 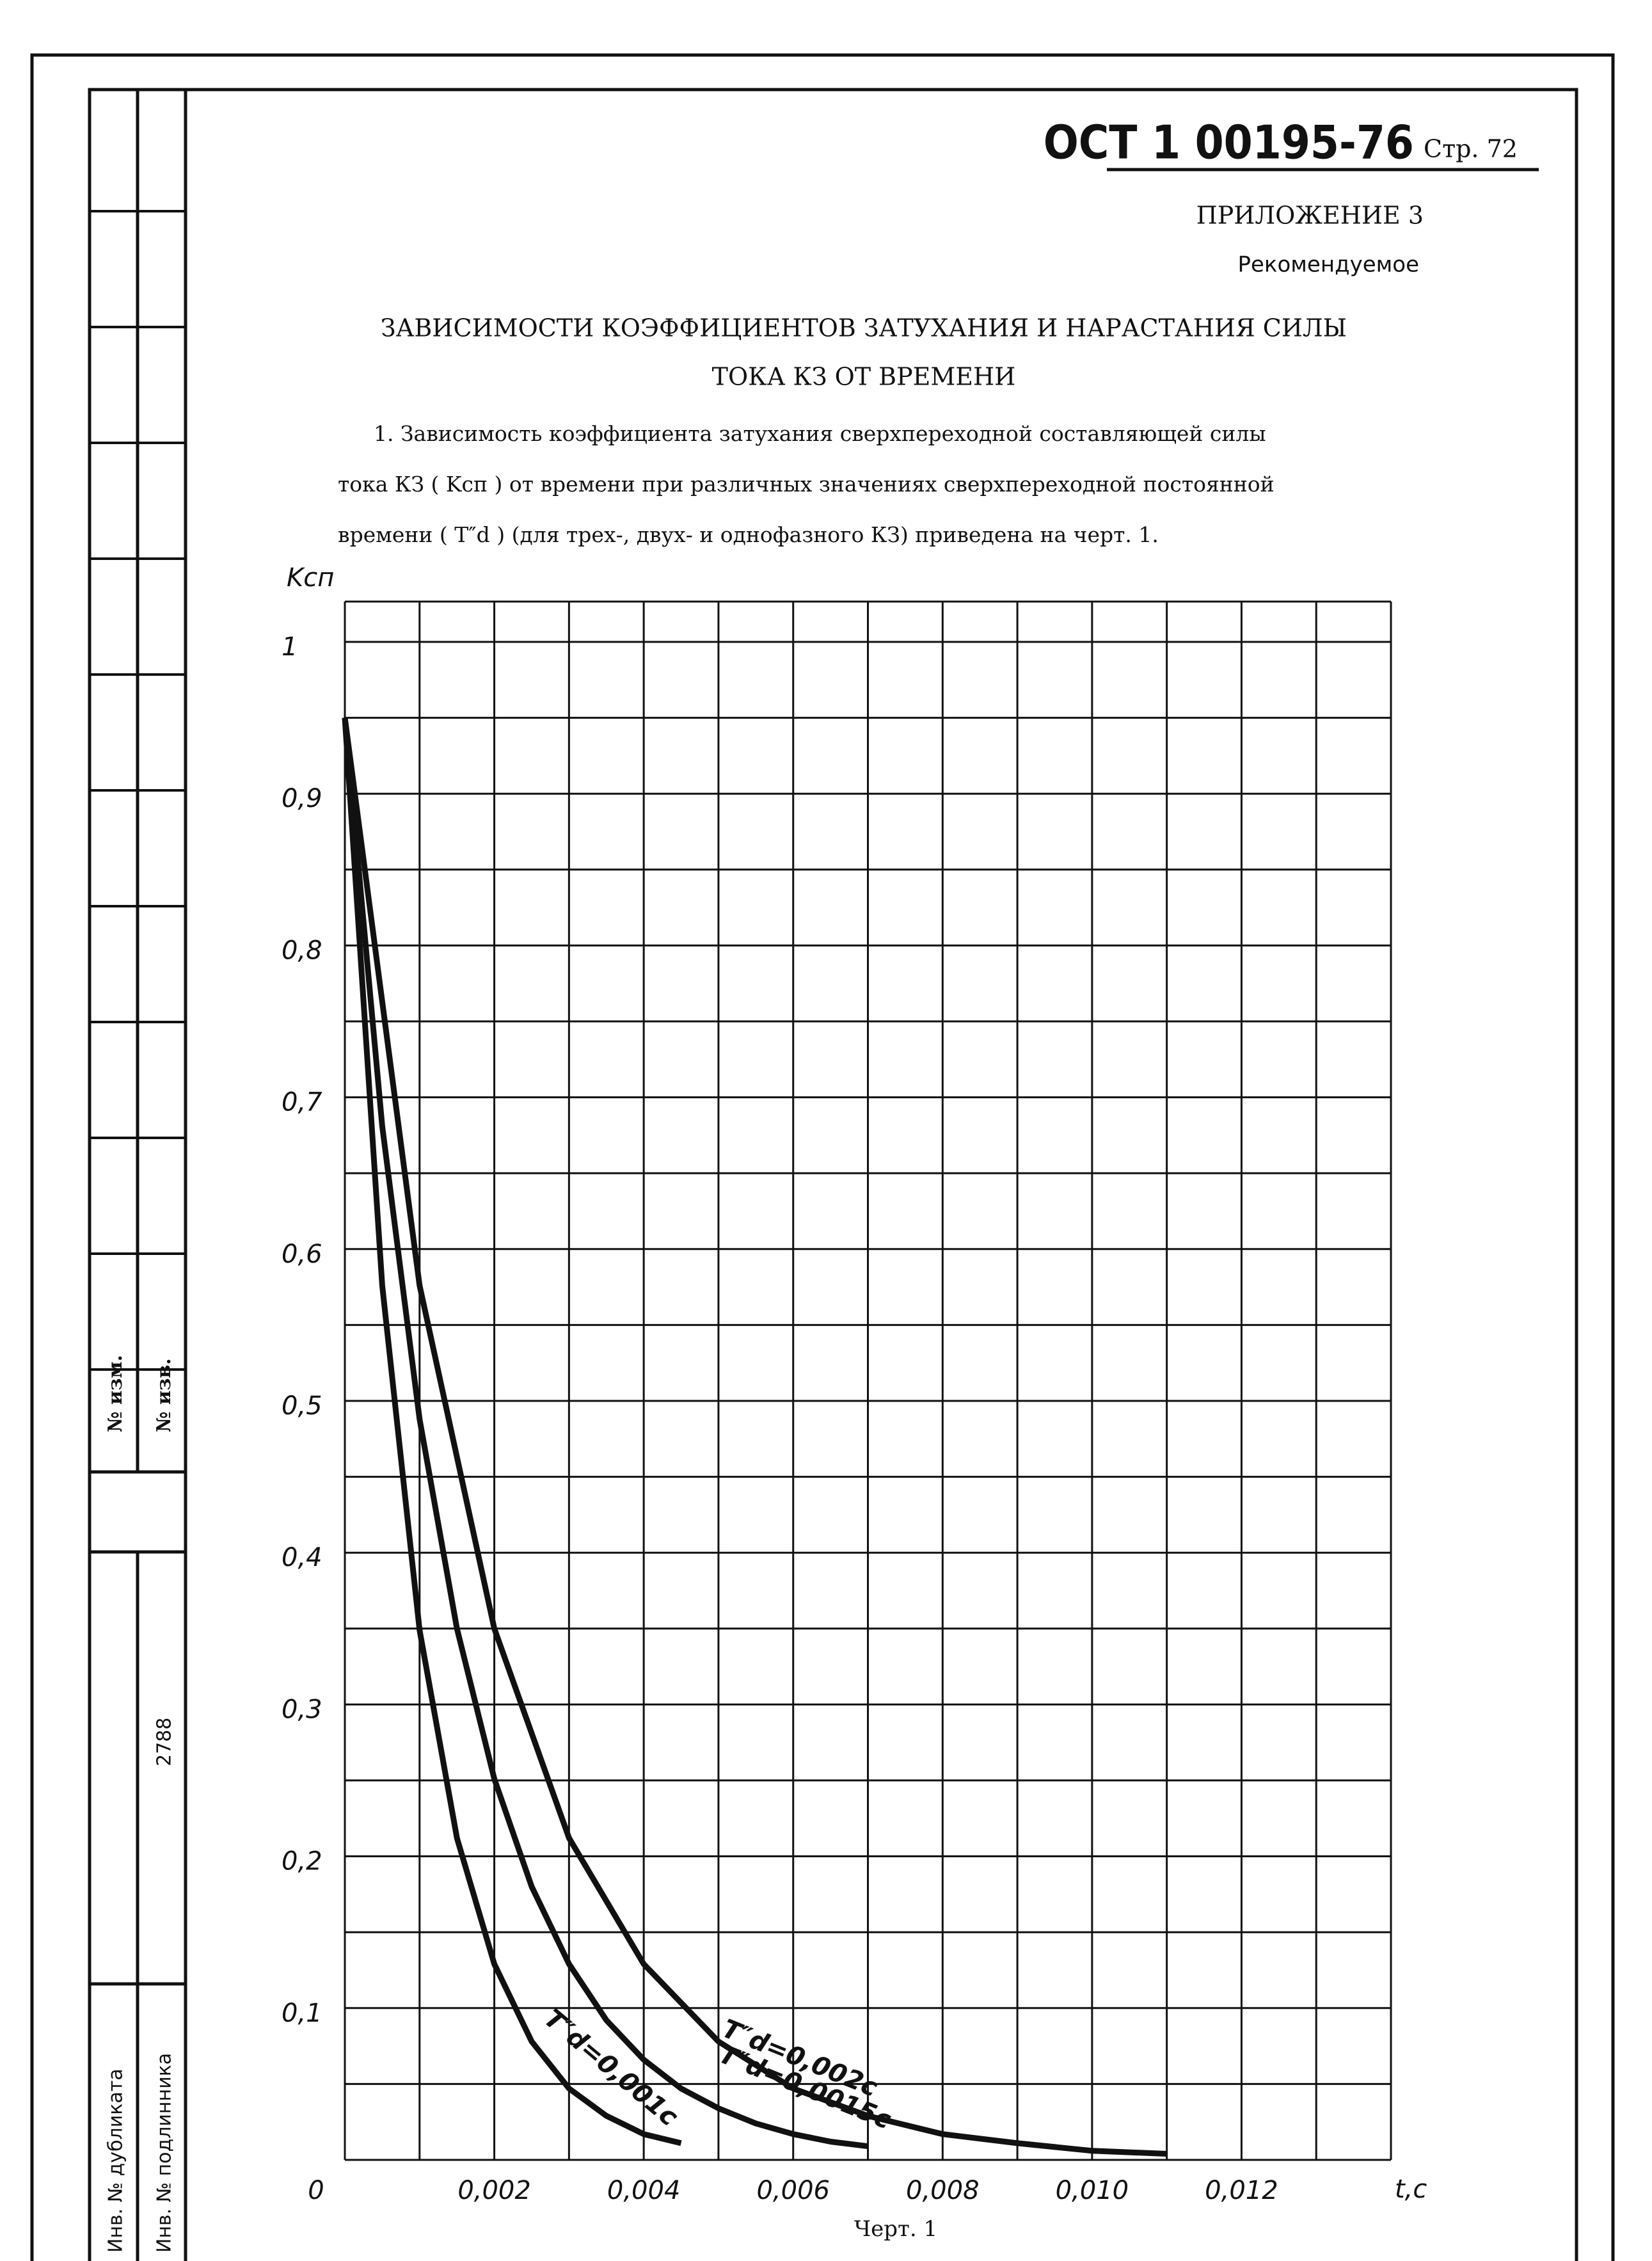 What do you see at coordinates (164, 1395) in the screenshot?
I see `stamp-text: № изв.` at bounding box center [164, 1395].